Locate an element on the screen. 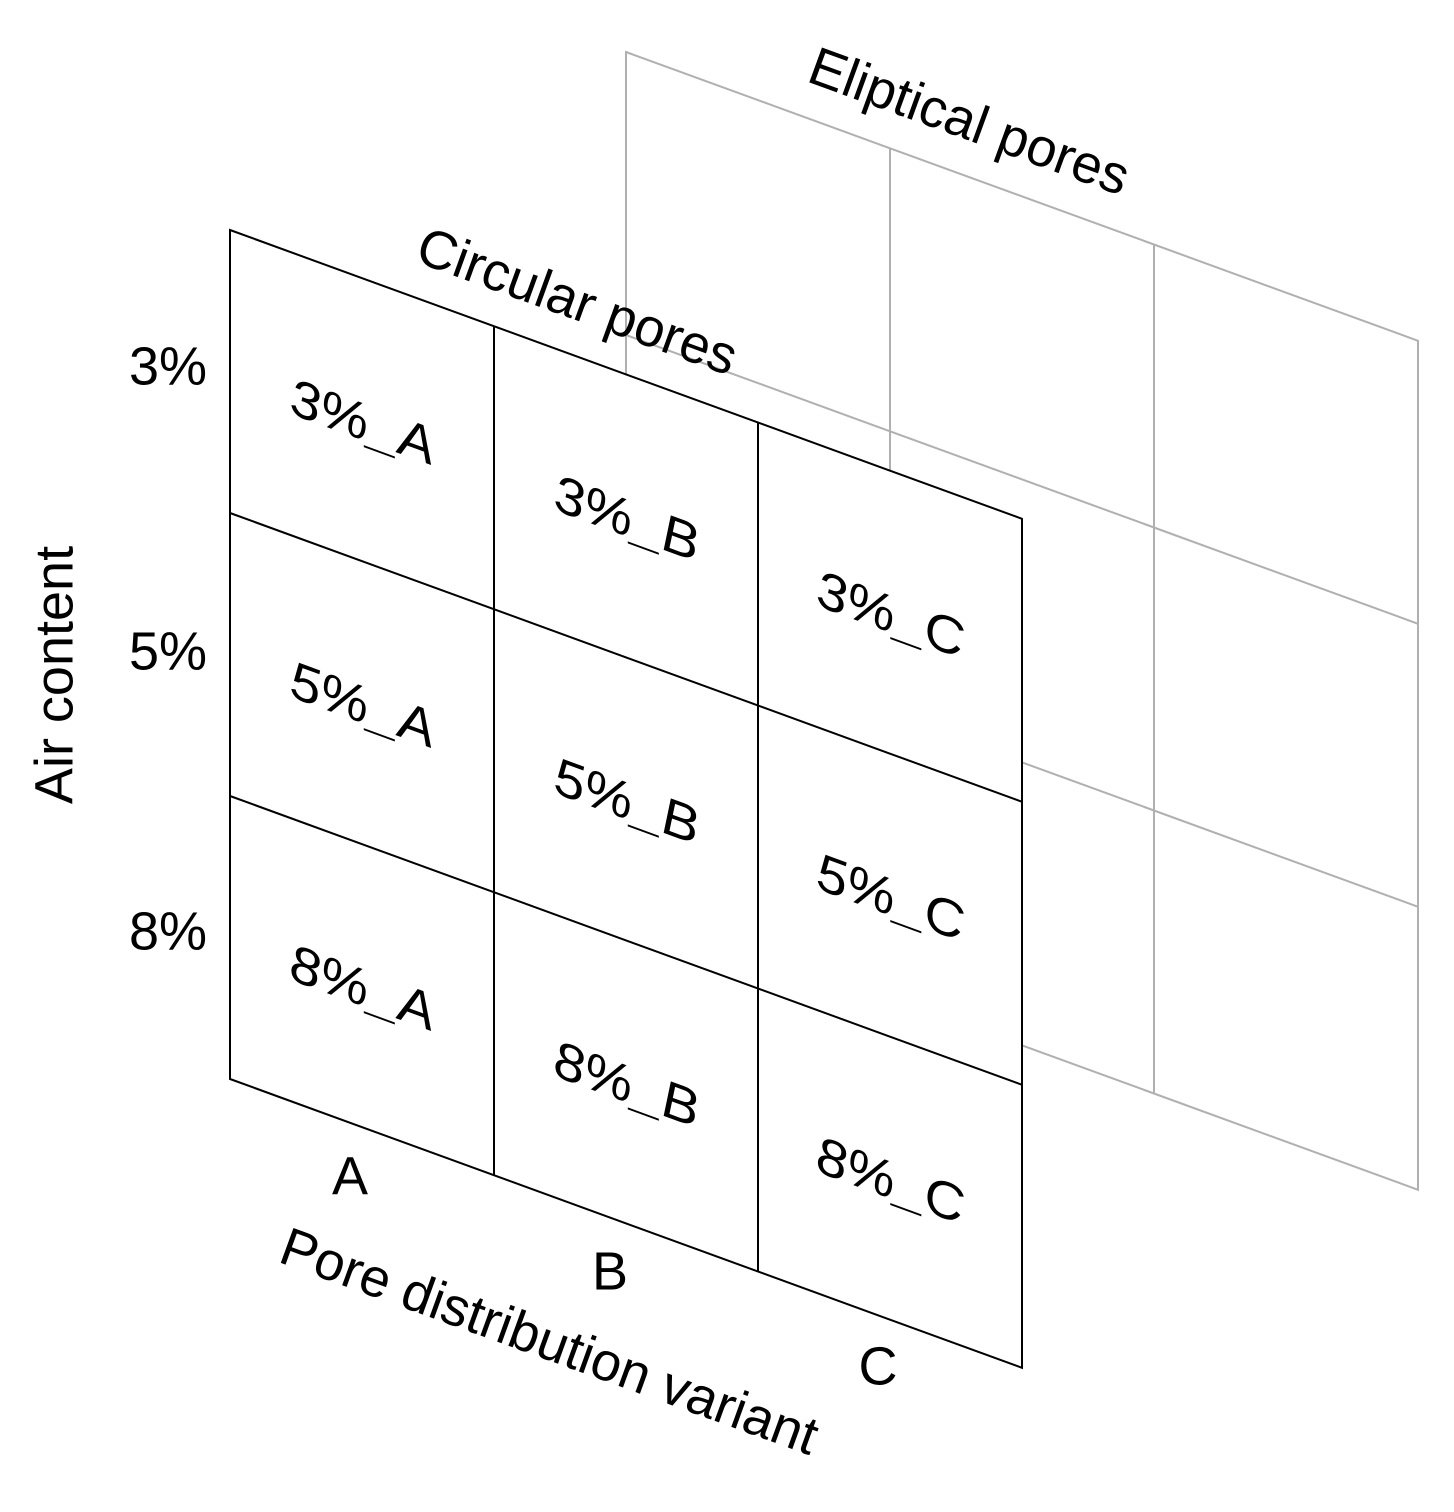  row-label: 5% is located at coordinates (168, 651).